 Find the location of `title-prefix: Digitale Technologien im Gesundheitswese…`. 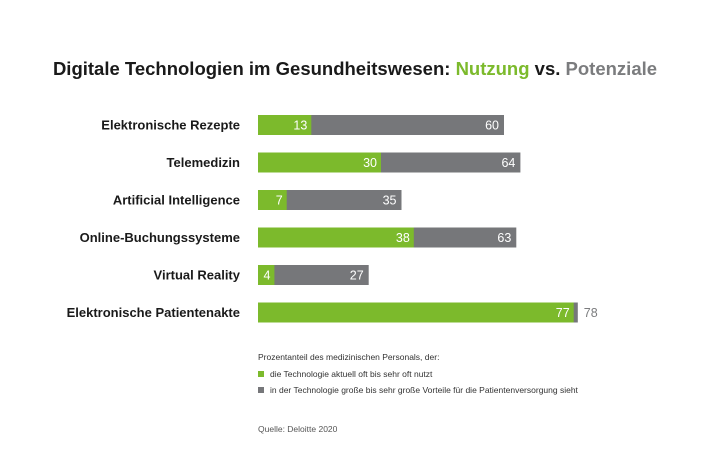

title-prefix: Digitale Technologien im Gesundheitswese… is located at coordinates (254, 68).